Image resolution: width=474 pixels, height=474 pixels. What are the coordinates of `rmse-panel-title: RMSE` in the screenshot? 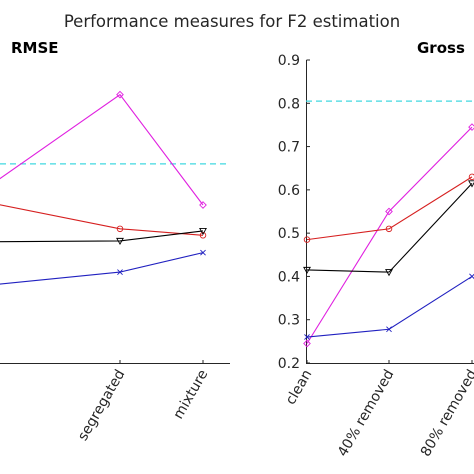 It's located at (35, 48).